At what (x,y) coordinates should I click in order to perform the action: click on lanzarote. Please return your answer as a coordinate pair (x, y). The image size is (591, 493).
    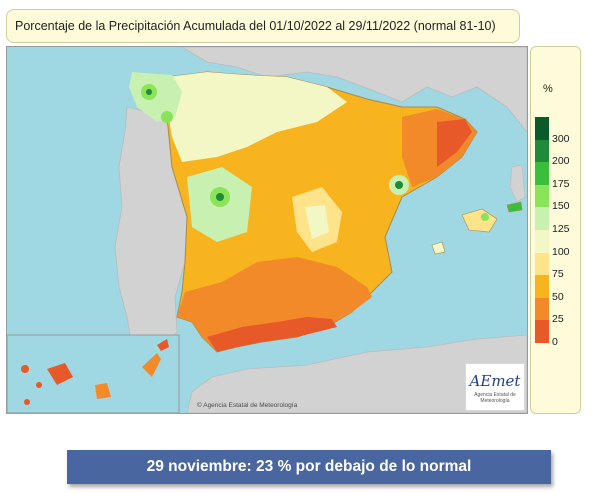
    Looking at the image, I should click on (163, 345).